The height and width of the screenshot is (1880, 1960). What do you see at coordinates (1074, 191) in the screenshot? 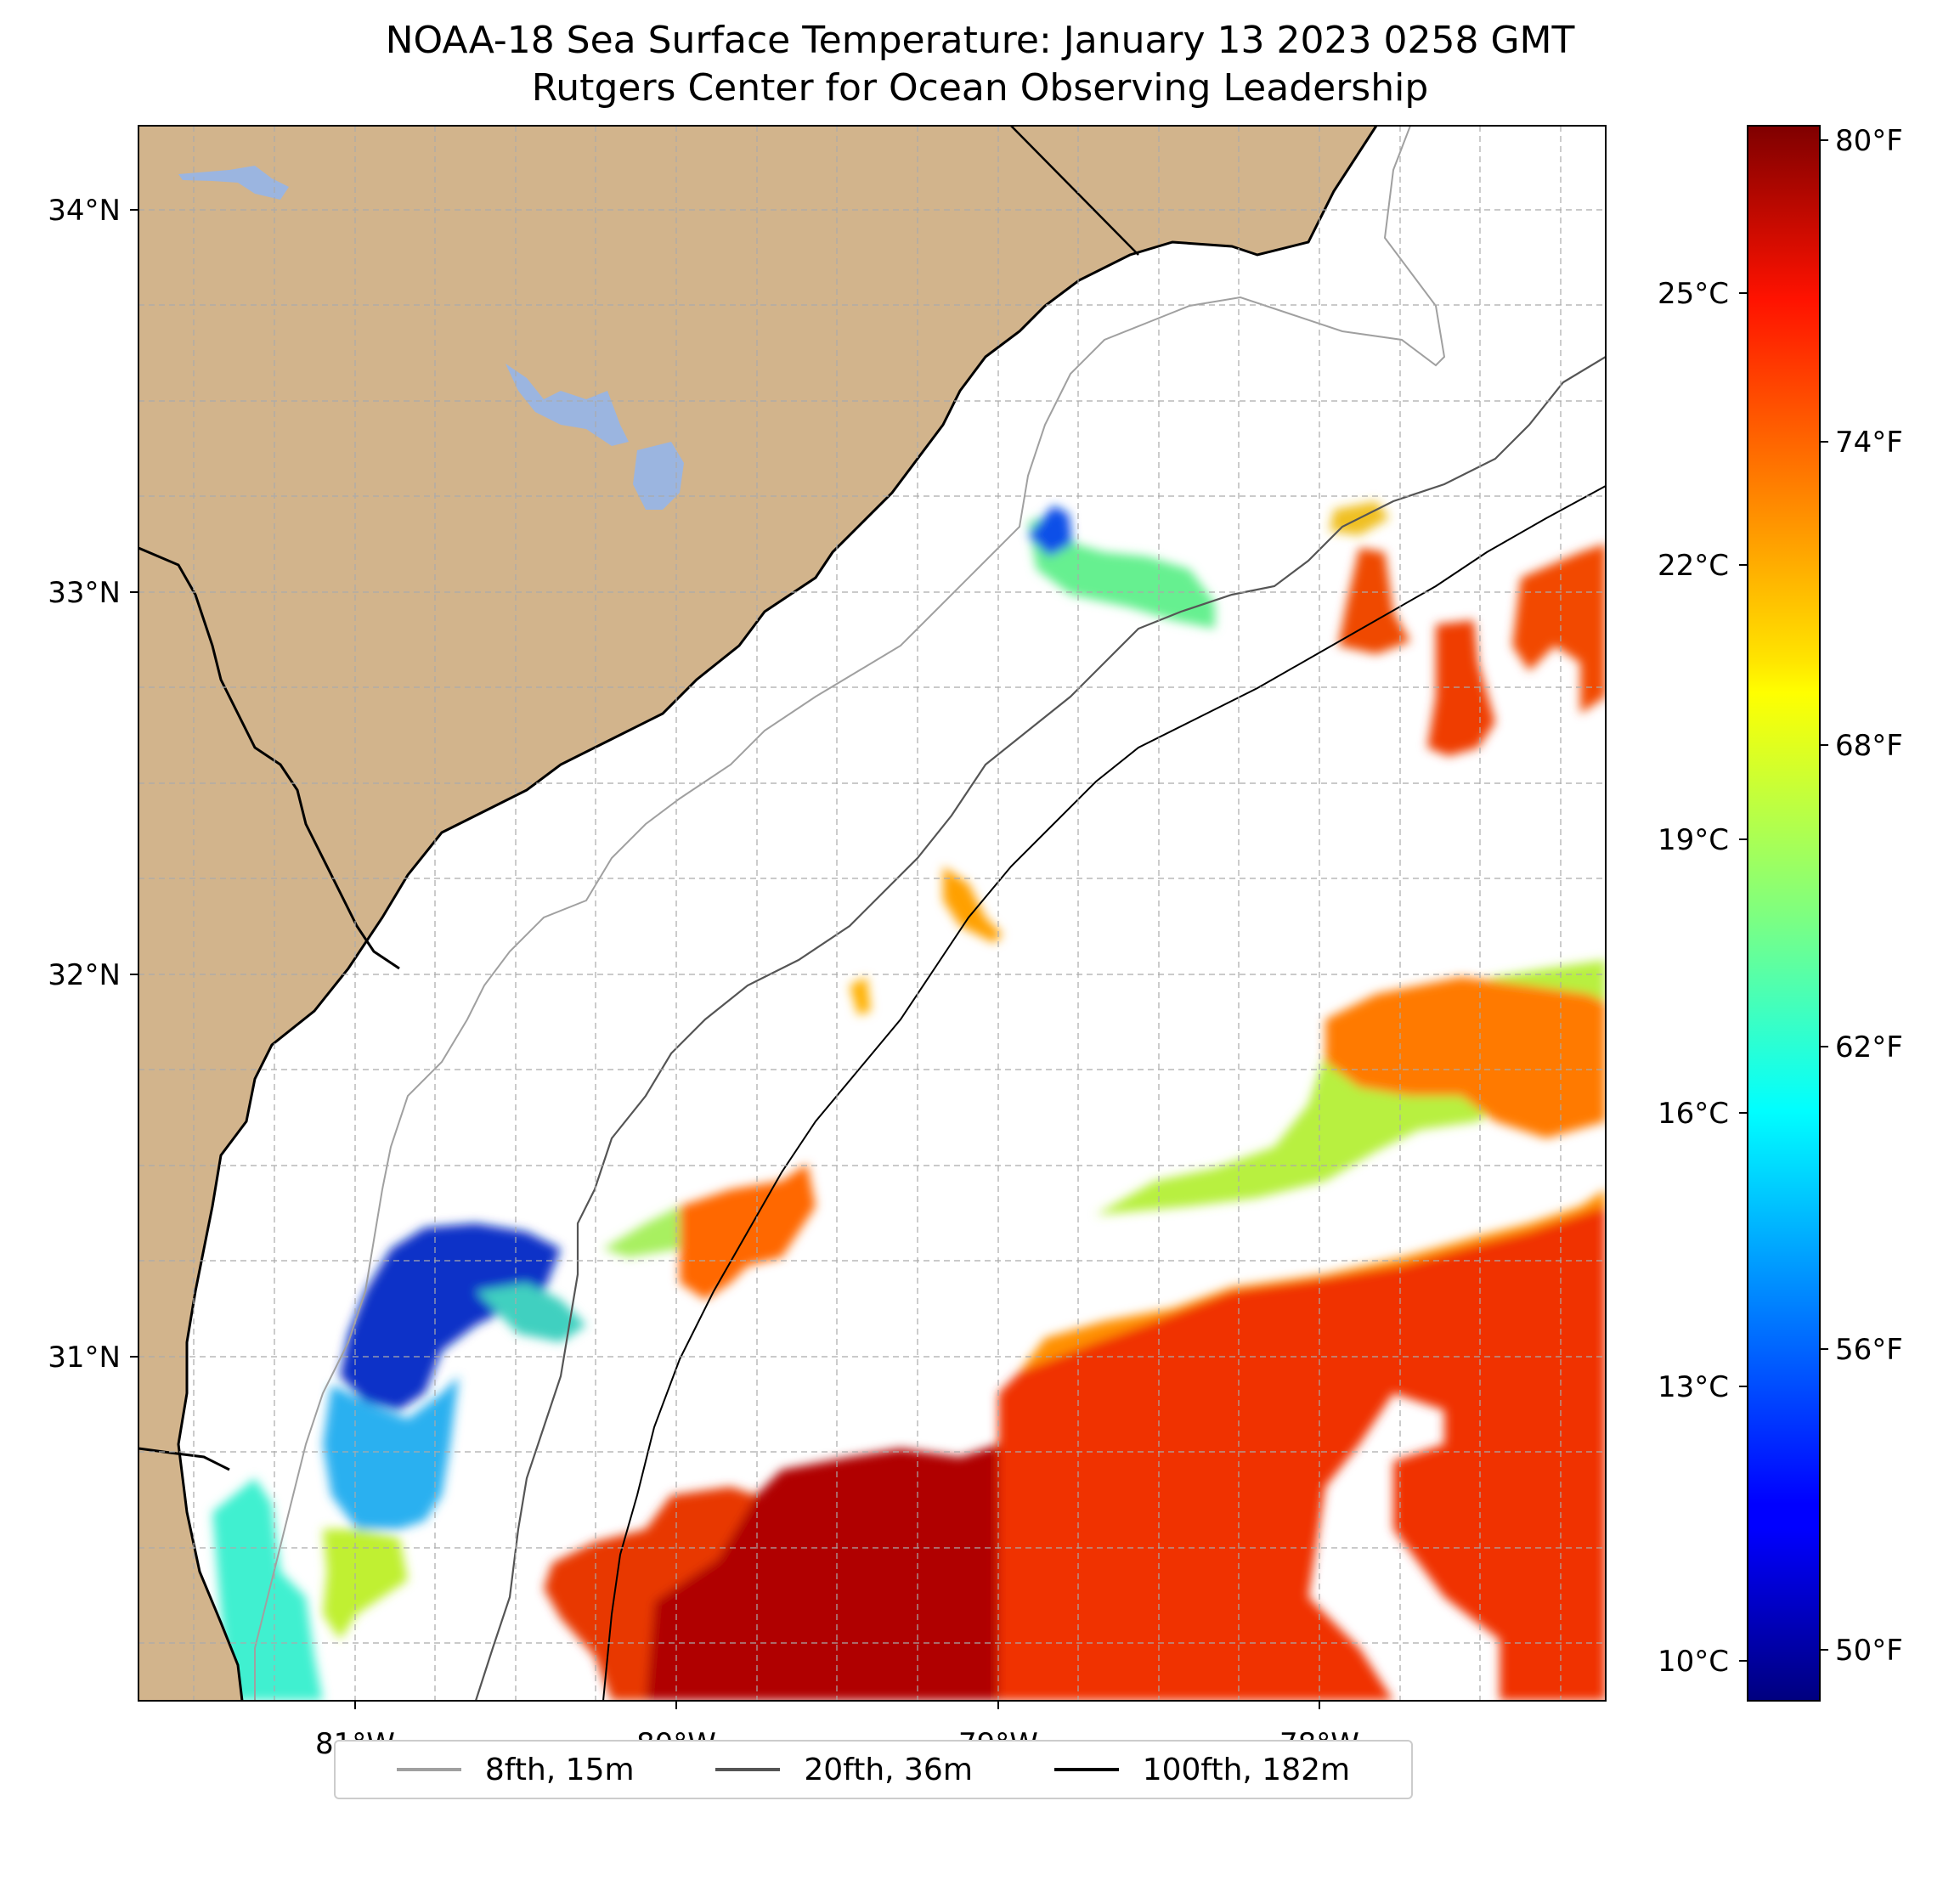
I see `state-border-nc-sc` at bounding box center [1074, 191].